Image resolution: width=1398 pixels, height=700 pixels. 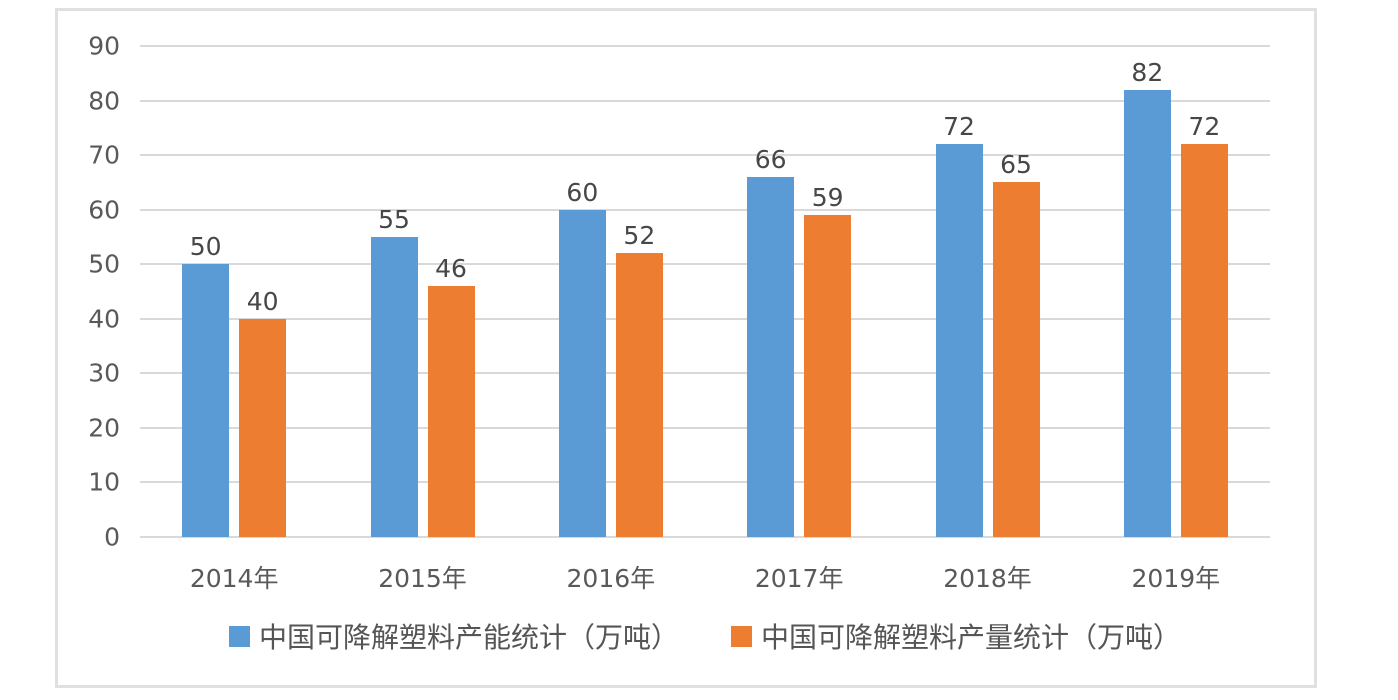 I want to click on bar-value-label: 66, so click(x=770, y=159).